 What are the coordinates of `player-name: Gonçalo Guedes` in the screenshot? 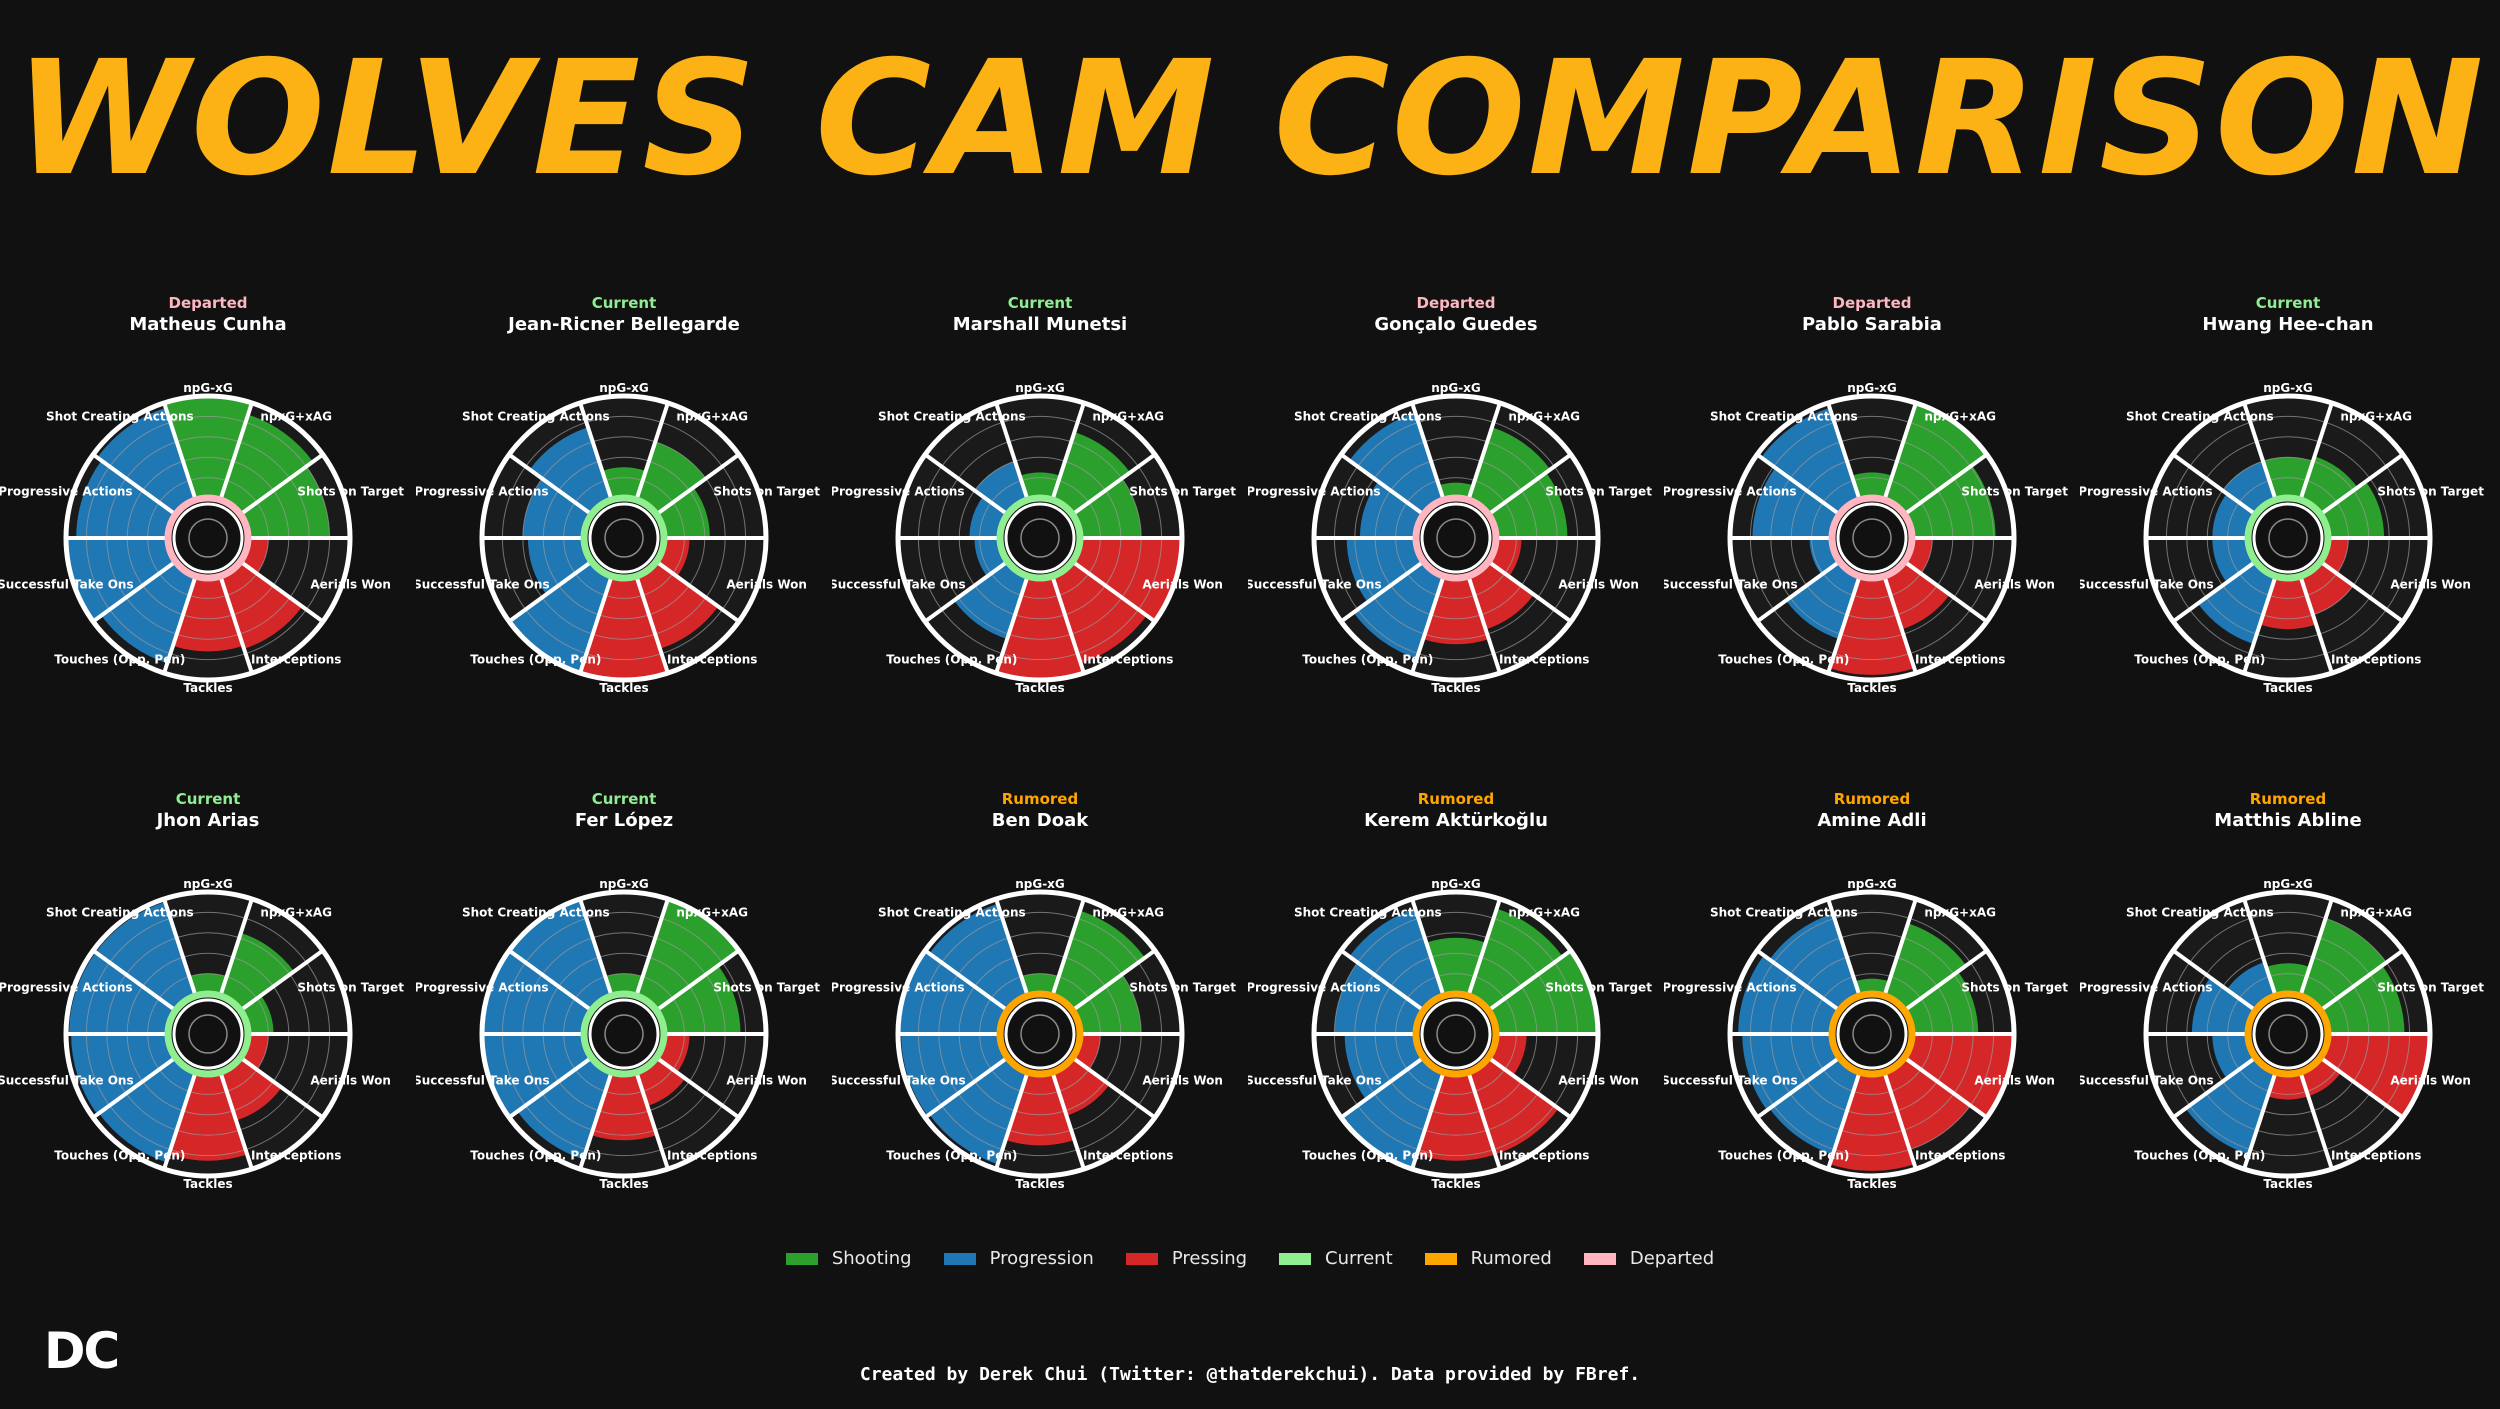 It's located at (1456, 324).